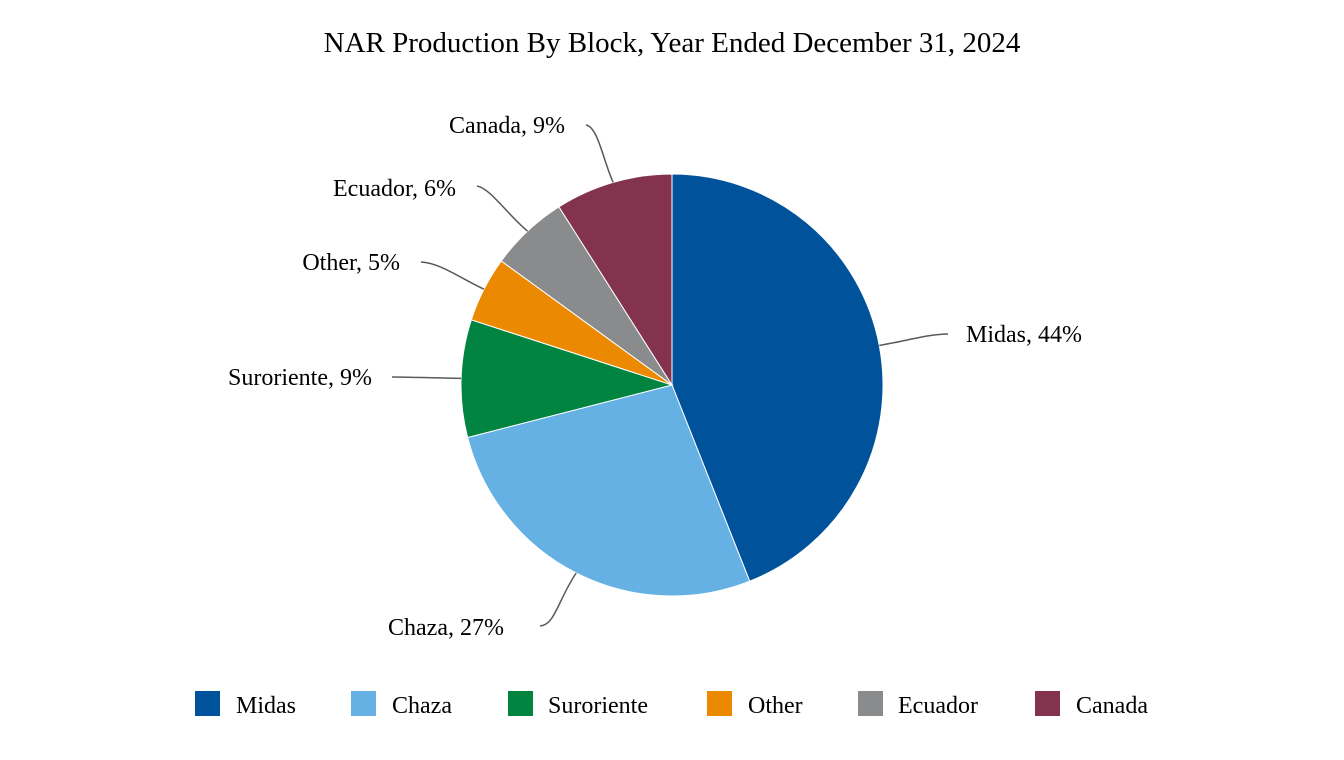 The height and width of the screenshot is (760, 1344). What do you see at coordinates (507, 126) in the screenshot?
I see `data-label-canada: Canada, 9%` at bounding box center [507, 126].